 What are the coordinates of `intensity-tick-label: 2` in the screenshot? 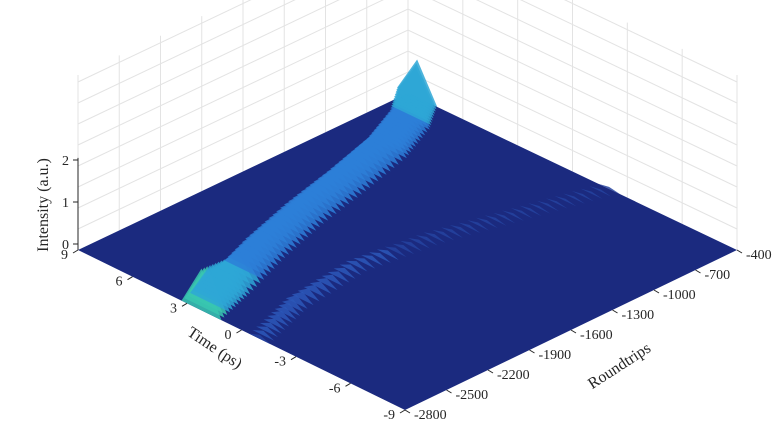 It's located at (65, 161).